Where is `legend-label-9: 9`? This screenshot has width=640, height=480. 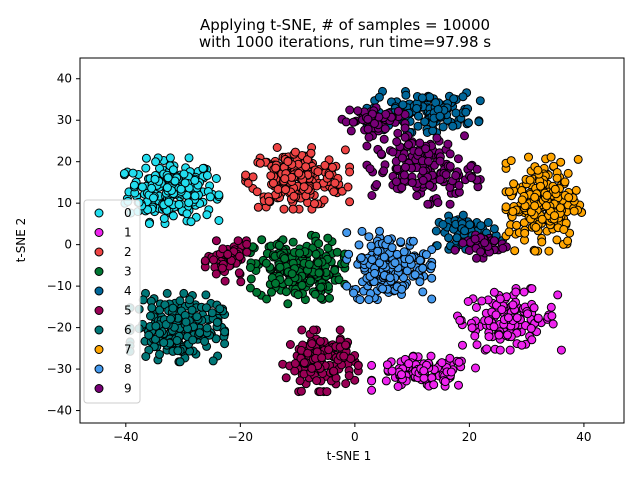 legend-label-9: 9 is located at coordinates (128, 389).